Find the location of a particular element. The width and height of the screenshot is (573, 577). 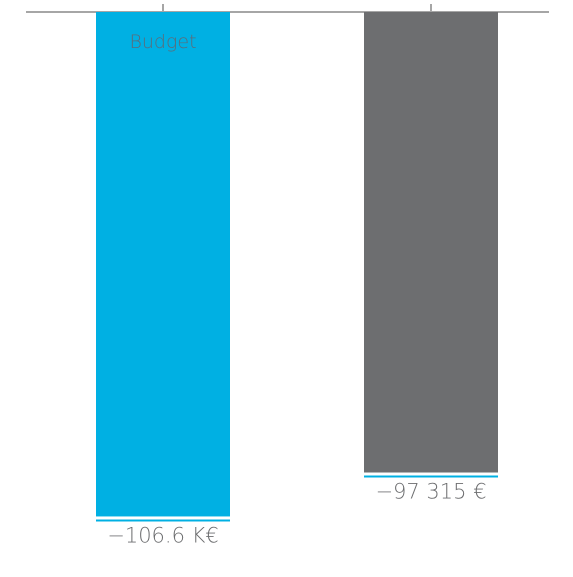

value-label-1: −106.6 K€ is located at coordinates (163, 535).